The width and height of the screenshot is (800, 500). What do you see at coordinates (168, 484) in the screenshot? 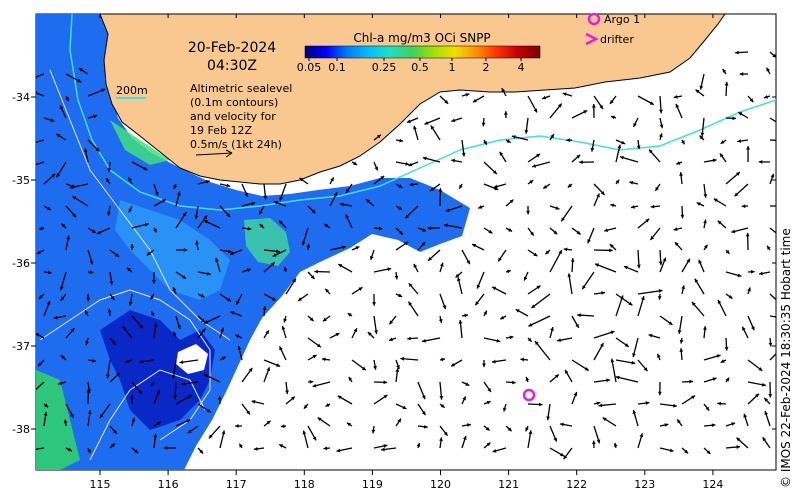
I see `x-tick-label: 116` at bounding box center [168, 484].